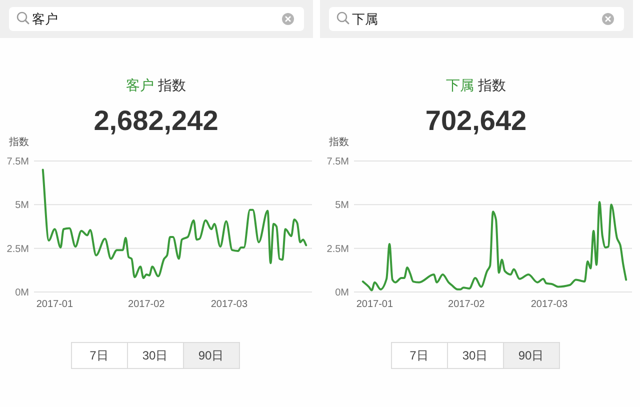 The image size is (640, 407). Describe the element at coordinates (365, 19) in the screenshot. I see `text: 下属` at that location.